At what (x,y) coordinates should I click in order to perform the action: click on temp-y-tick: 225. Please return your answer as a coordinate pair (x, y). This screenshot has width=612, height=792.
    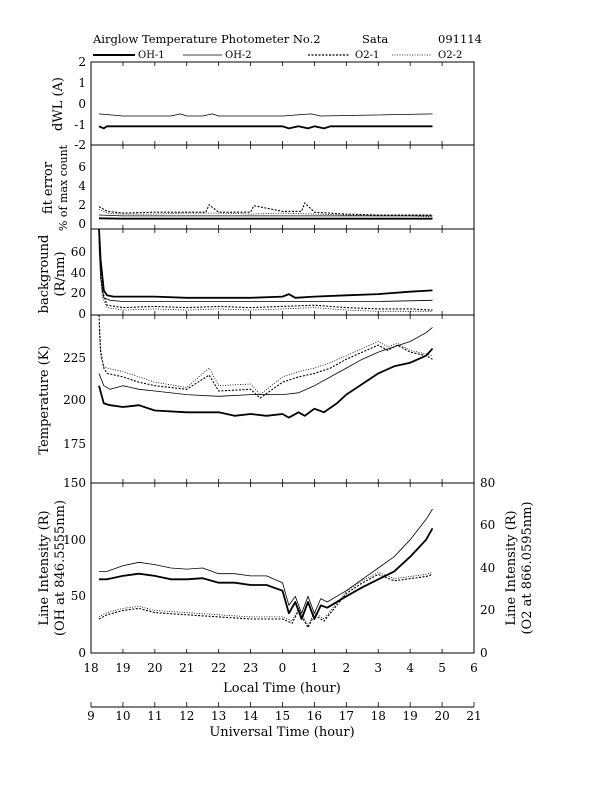
    Looking at the image, I should click on (74, 358).